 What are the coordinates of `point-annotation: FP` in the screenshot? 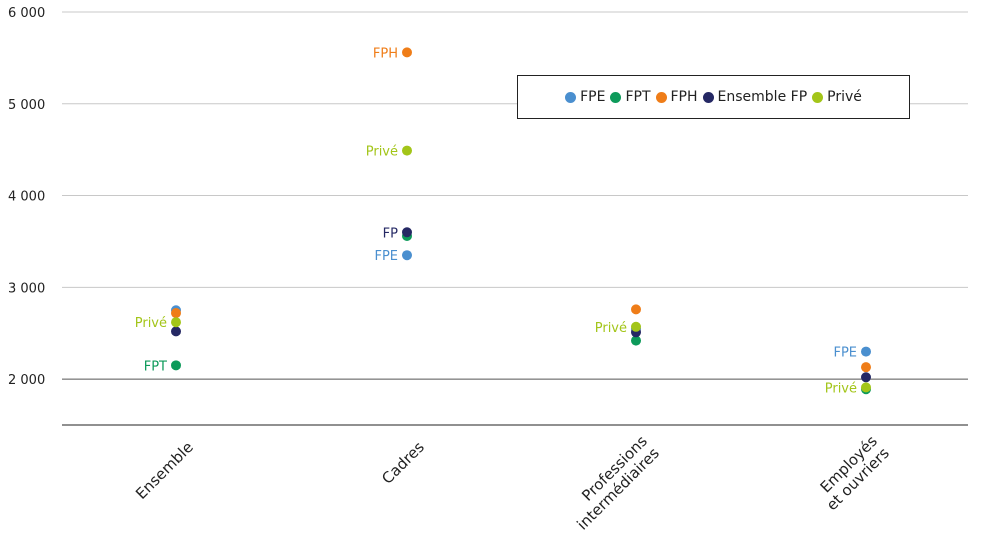 It's located at (390, 233).